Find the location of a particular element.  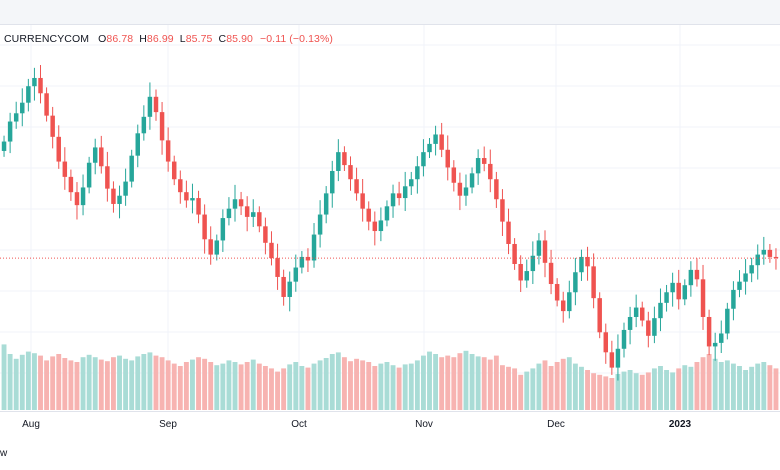

high-label: H is located at coordinates (143, 39).